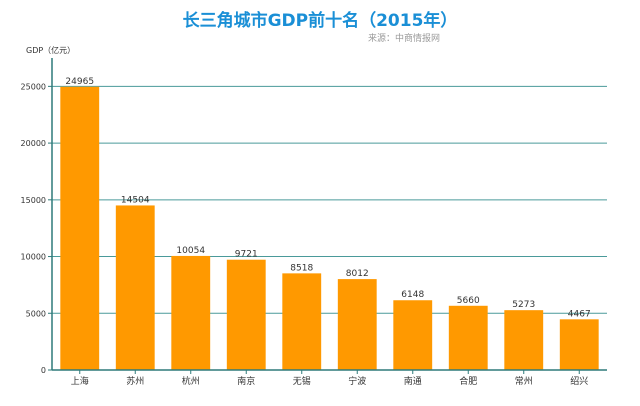  Describe the element at coordinates (190, 251) in the screenshot. I see `data-label: 10054` at that location.